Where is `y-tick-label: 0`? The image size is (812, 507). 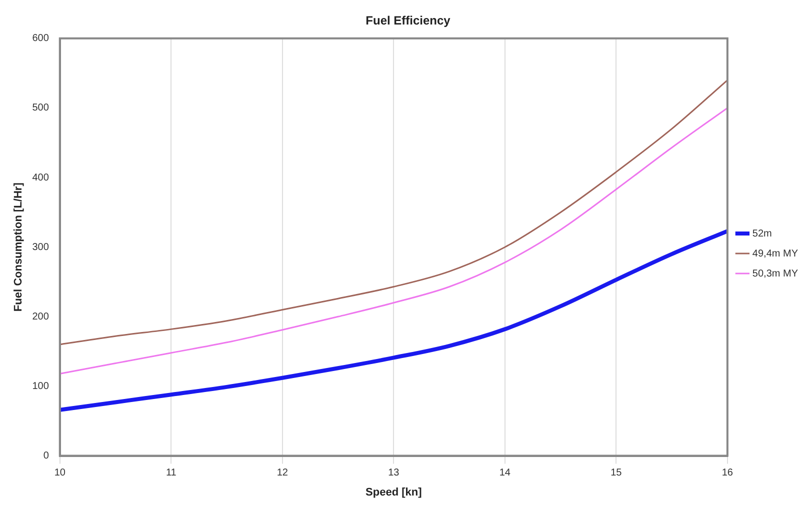 y-tick-label: 0 is located at coordinates (46, 456).